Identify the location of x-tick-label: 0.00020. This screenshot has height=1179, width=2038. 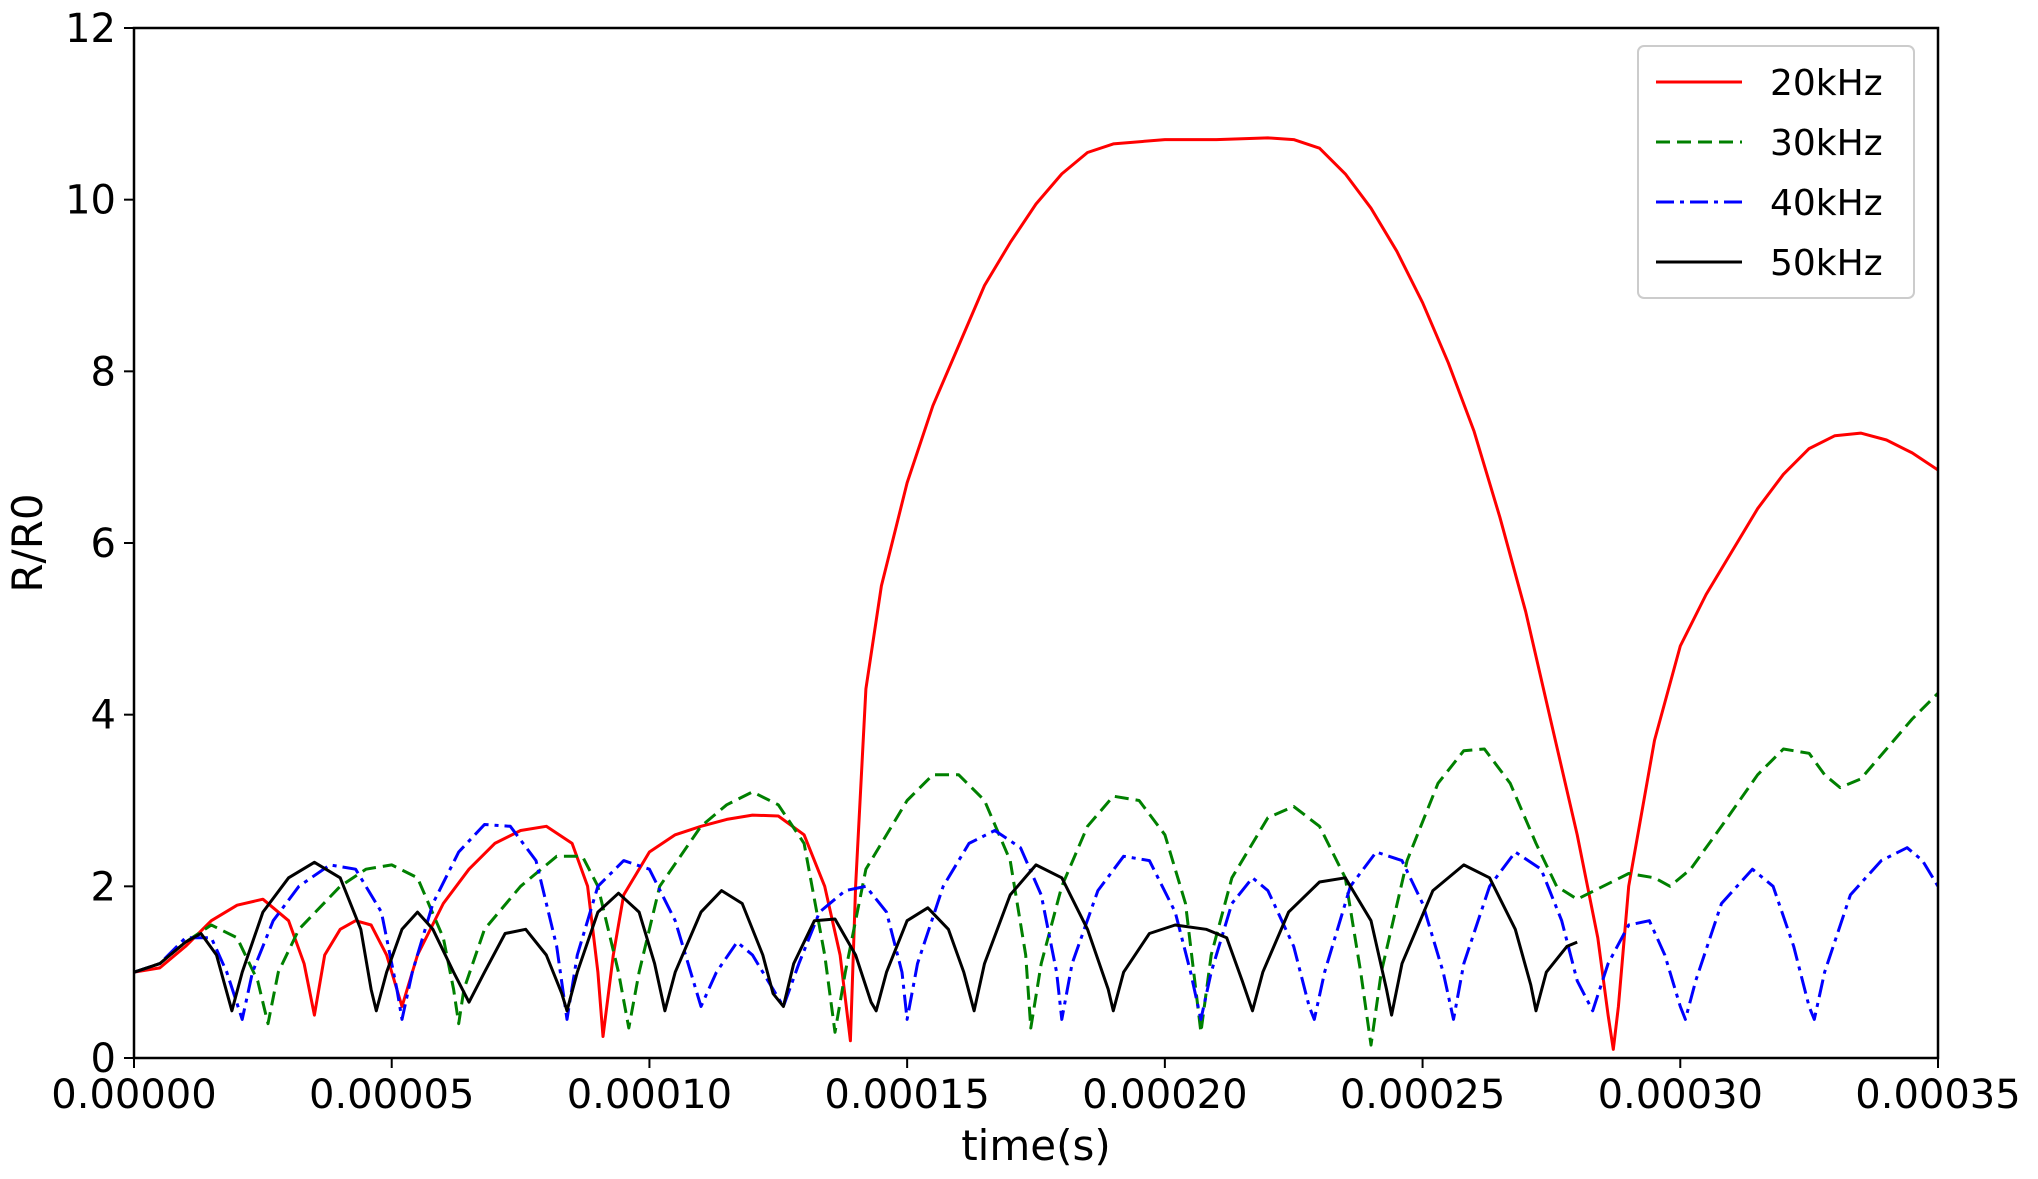
(1164, 1095).